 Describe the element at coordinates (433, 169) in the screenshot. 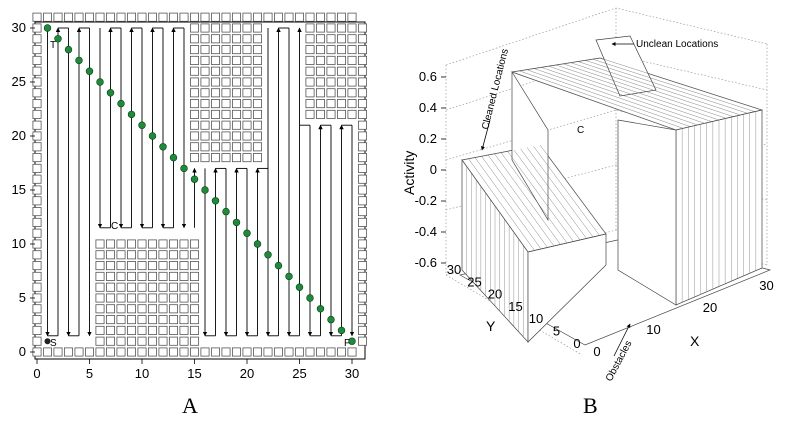

I see `z-tick-label: 0` at that location.